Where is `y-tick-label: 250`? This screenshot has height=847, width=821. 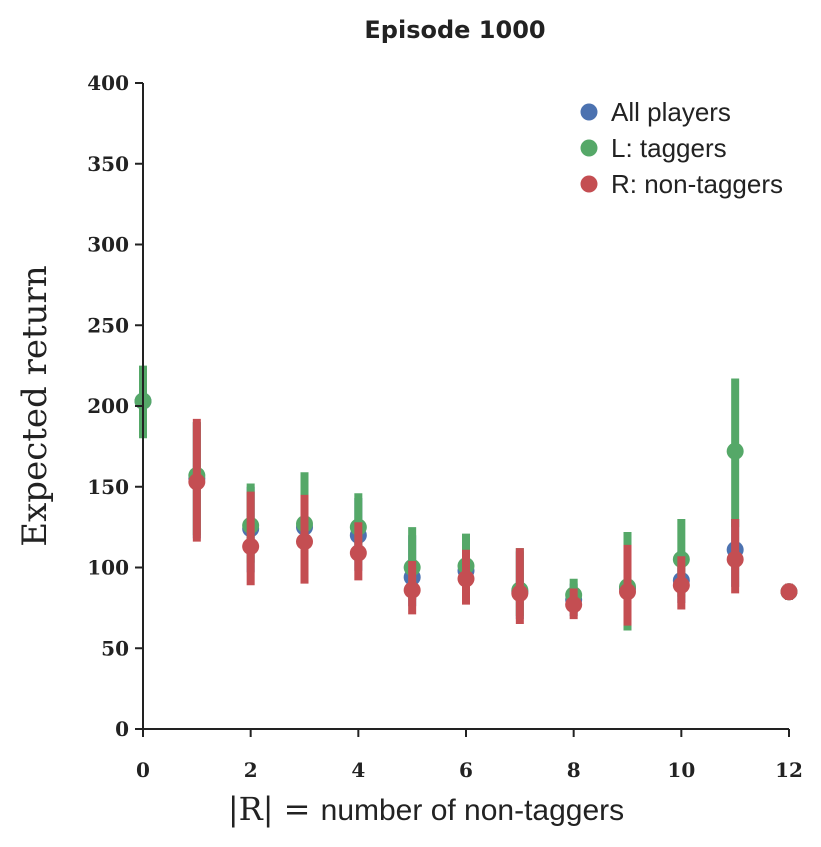
y-tick-label: 250 is located at coordinates (108, 325).